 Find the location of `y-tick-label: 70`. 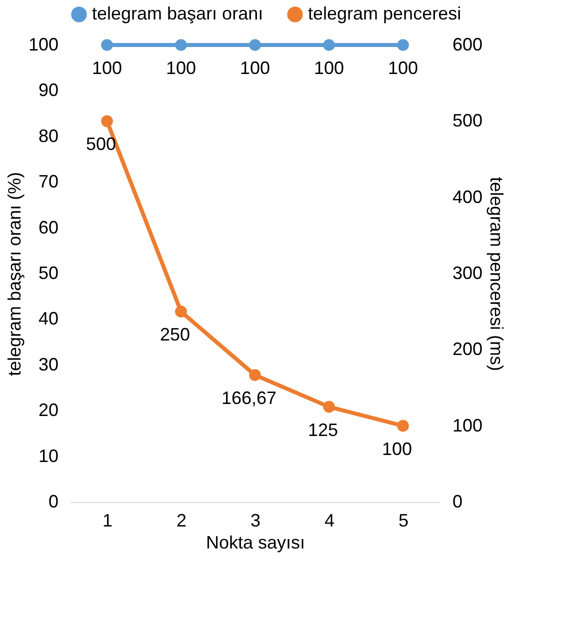

y-tick-label: 70 is located at coordinates (48, 182).